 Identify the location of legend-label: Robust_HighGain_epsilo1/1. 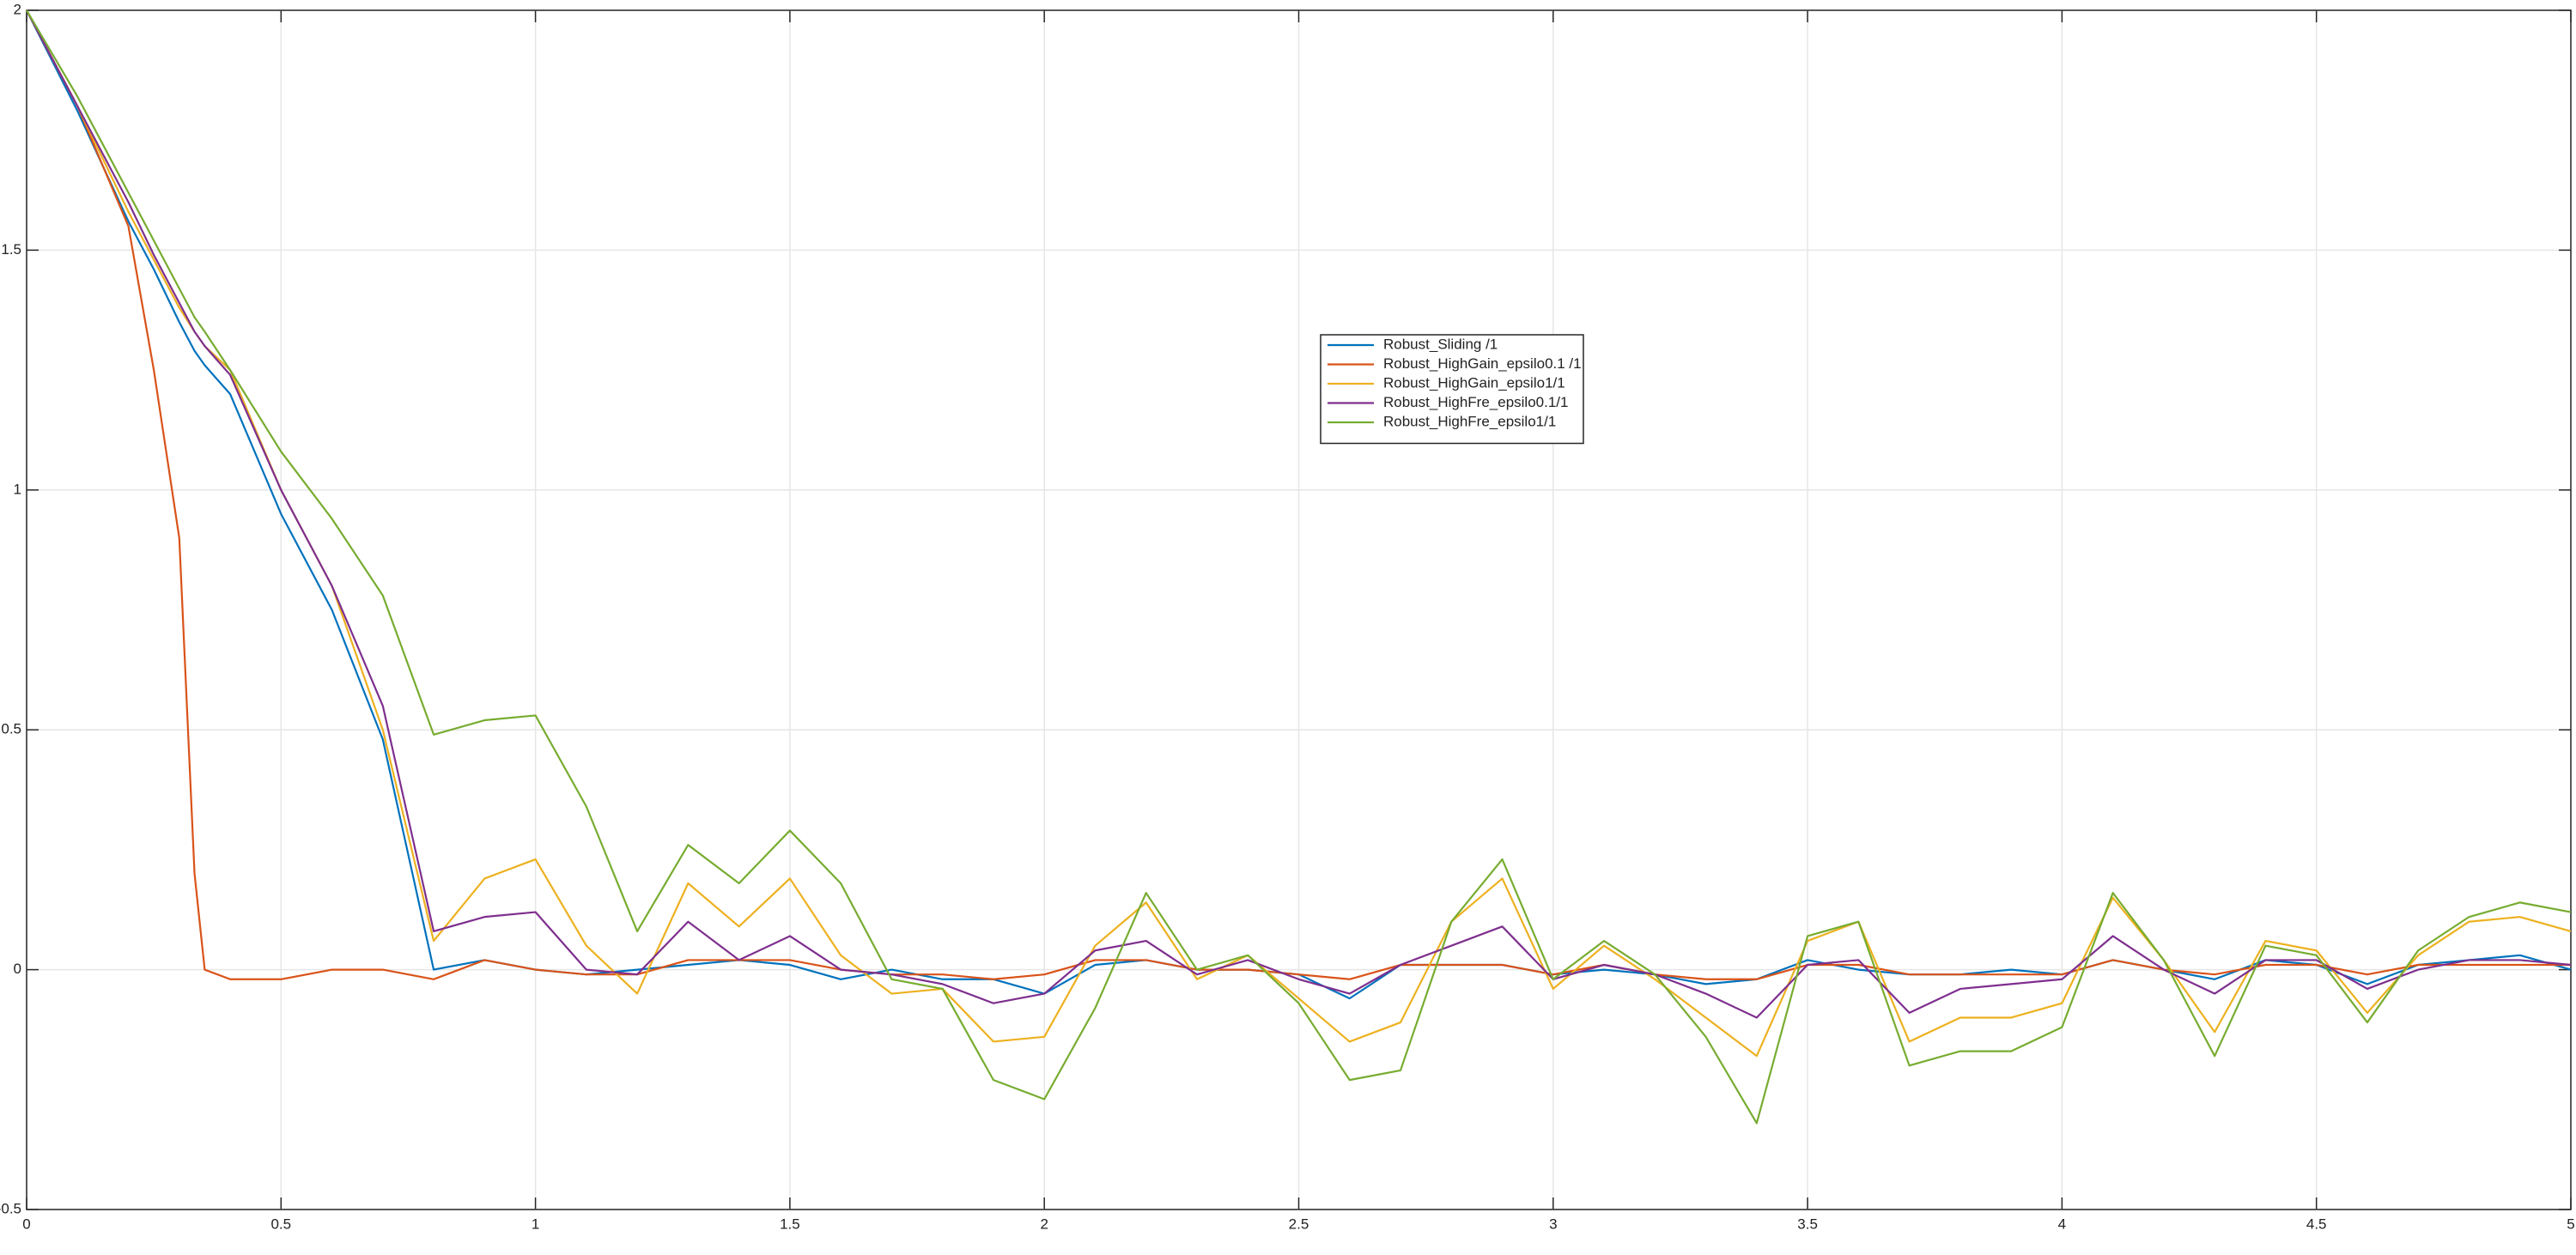
(1474, 382).